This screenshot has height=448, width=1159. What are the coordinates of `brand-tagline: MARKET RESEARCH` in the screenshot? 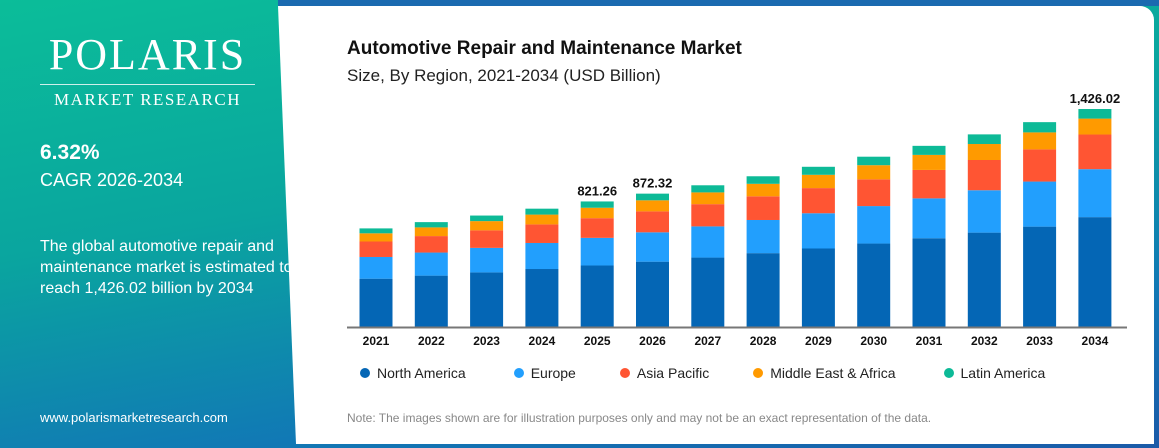 It's located at (147, 99).